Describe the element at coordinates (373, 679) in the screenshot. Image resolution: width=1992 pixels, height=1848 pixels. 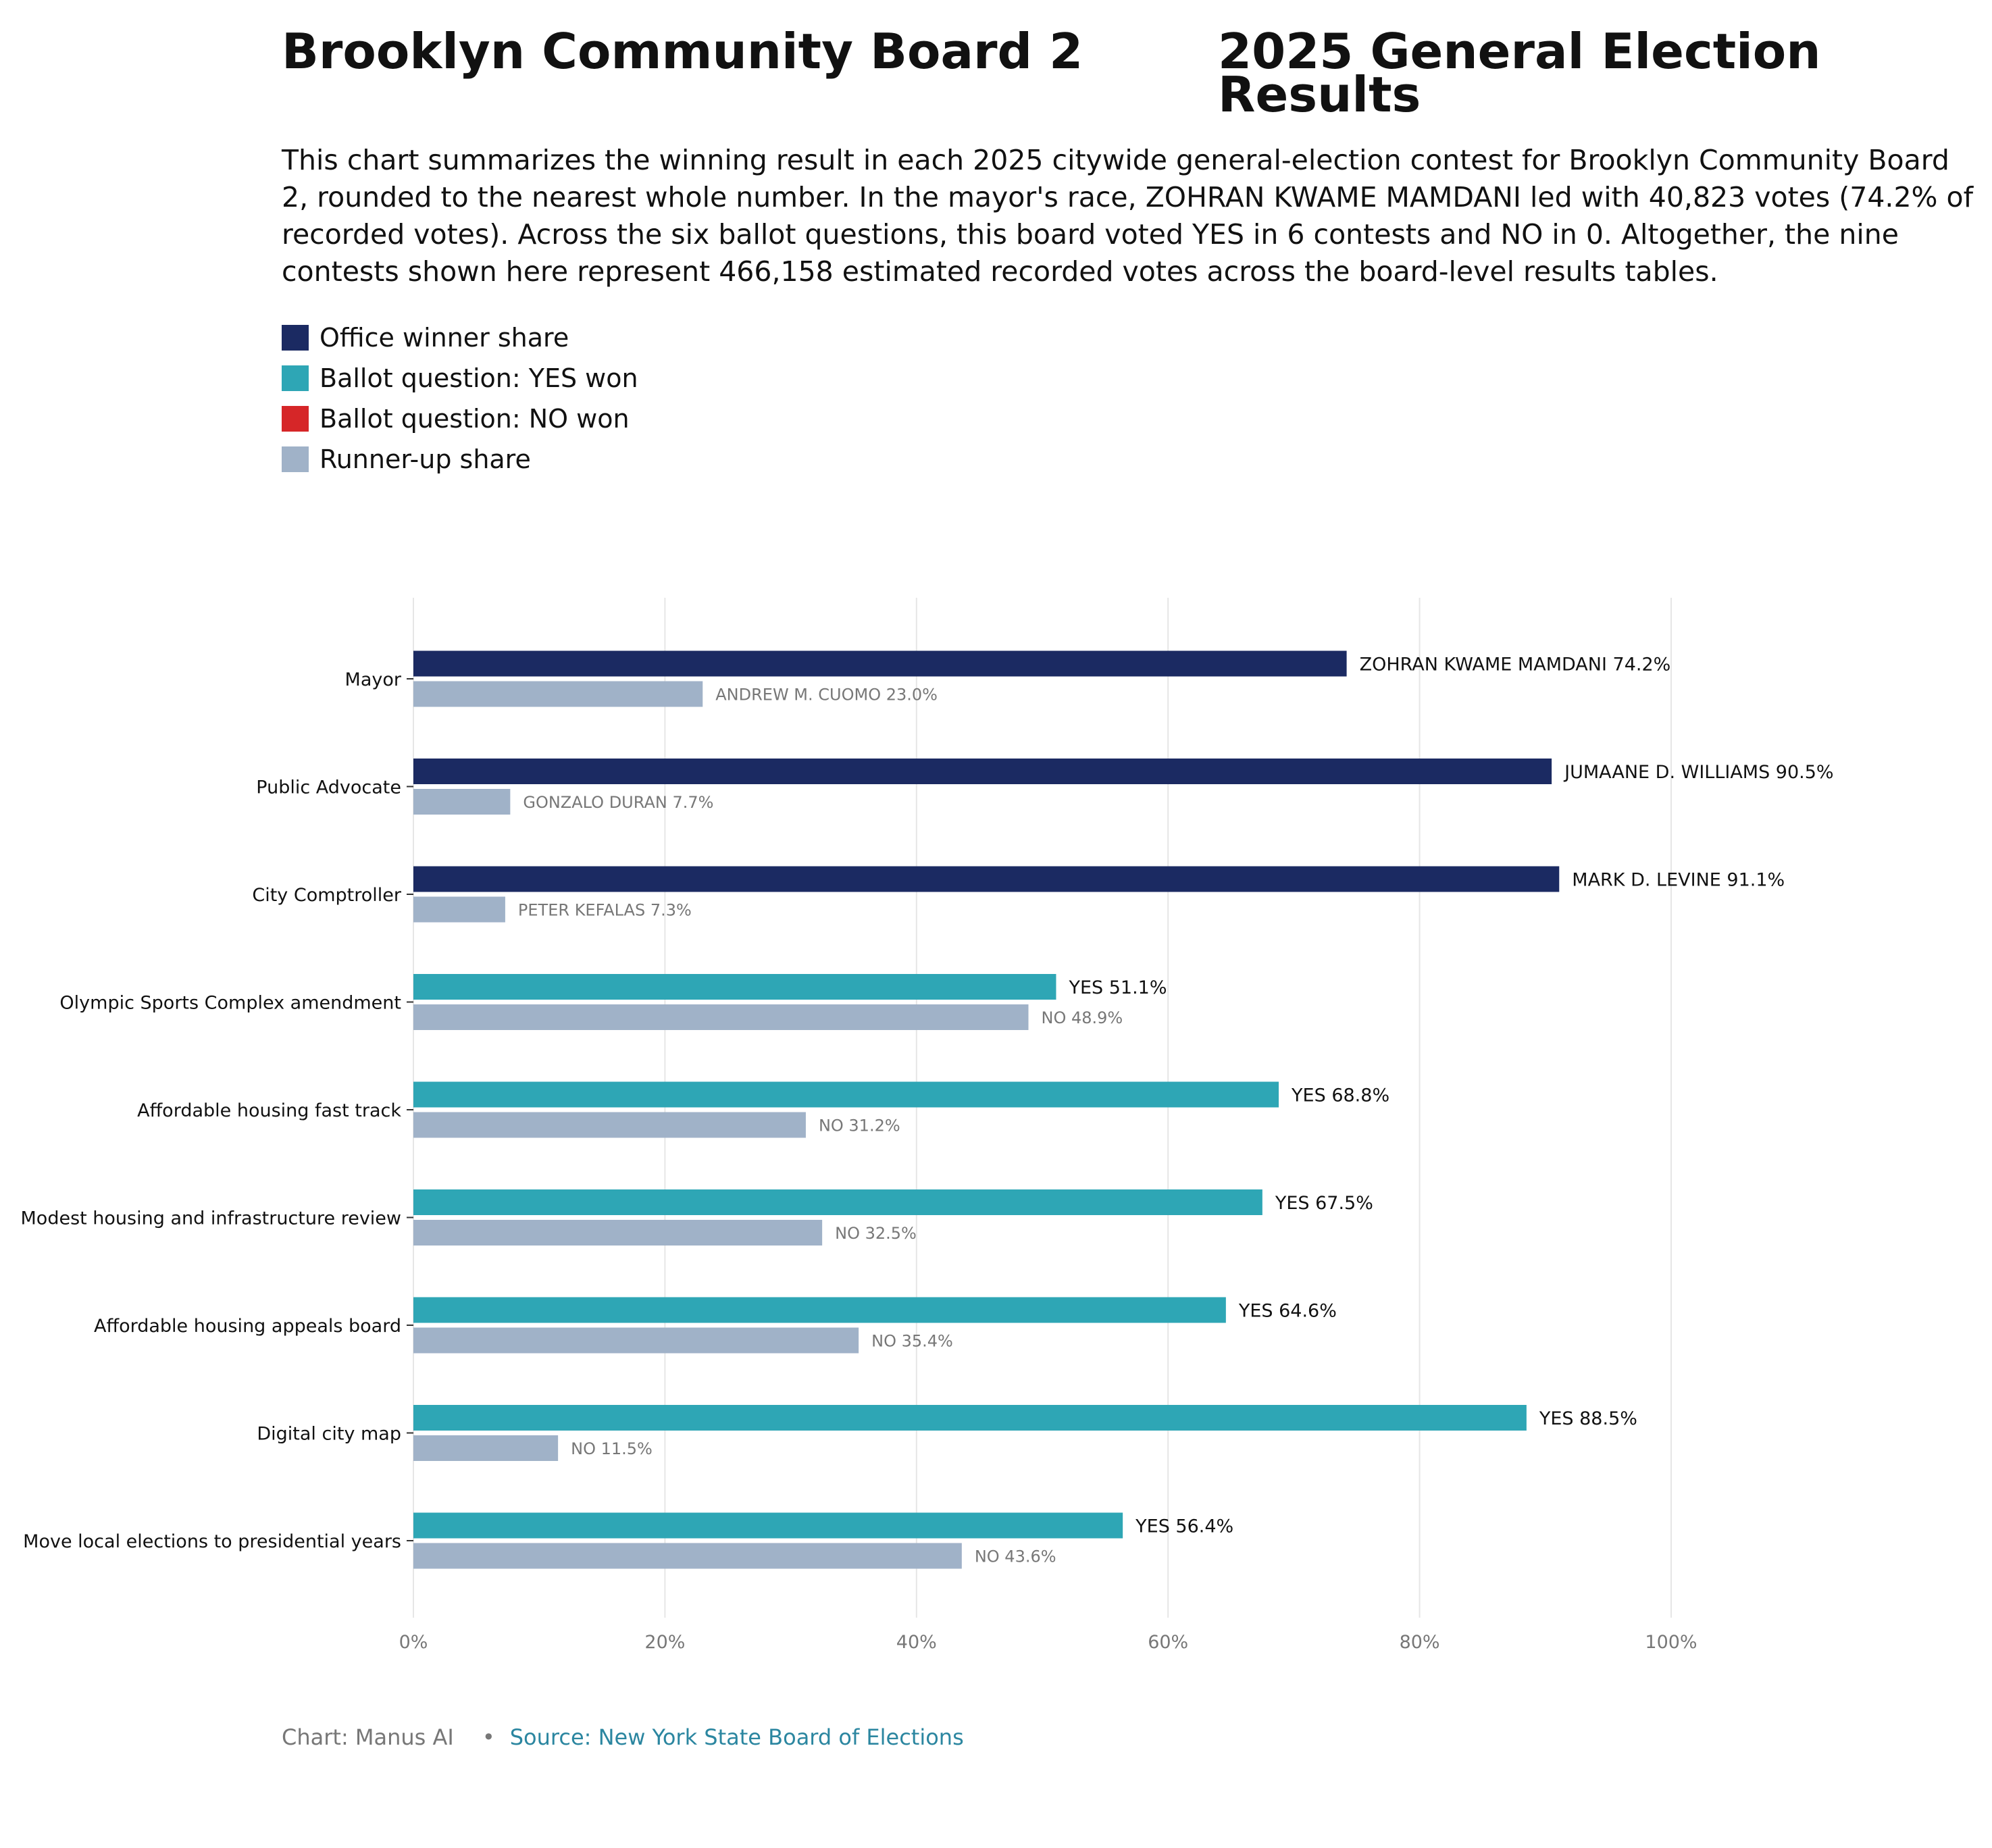
I see `y-category-label: Mayor` at that location.